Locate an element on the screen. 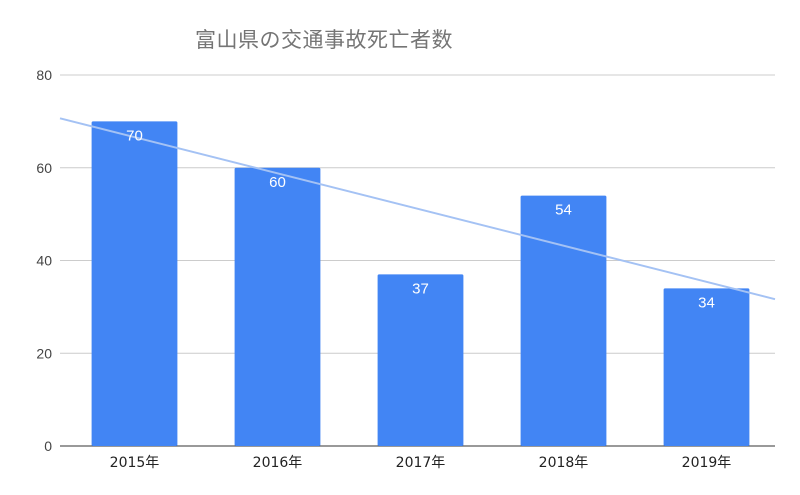 The width and height of the screenshot is (800, 495). x-category-label: 2018年 is located at coordinates (564, 463).